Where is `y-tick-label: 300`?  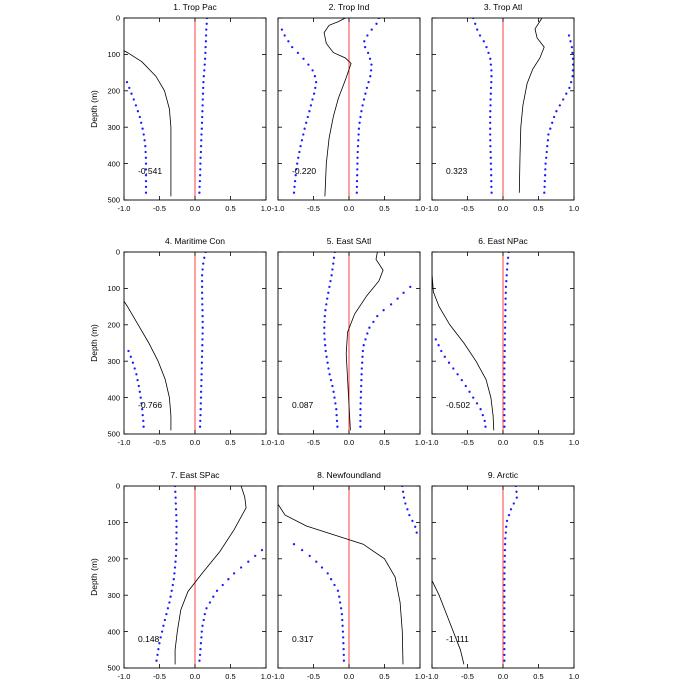
y-tick-label: 300 is located at coordinates (113, 595).